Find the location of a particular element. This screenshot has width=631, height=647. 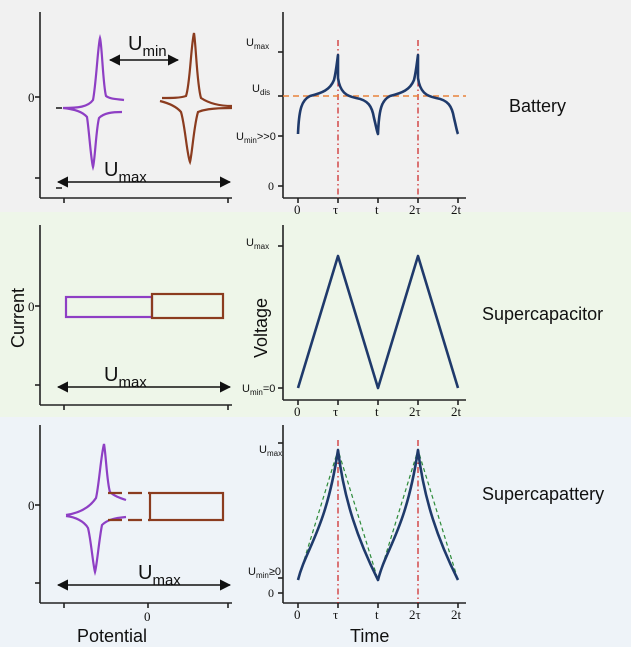

cap-time-ticks: 0 τ t 2τ 2t is located at coordinates (378, 411).